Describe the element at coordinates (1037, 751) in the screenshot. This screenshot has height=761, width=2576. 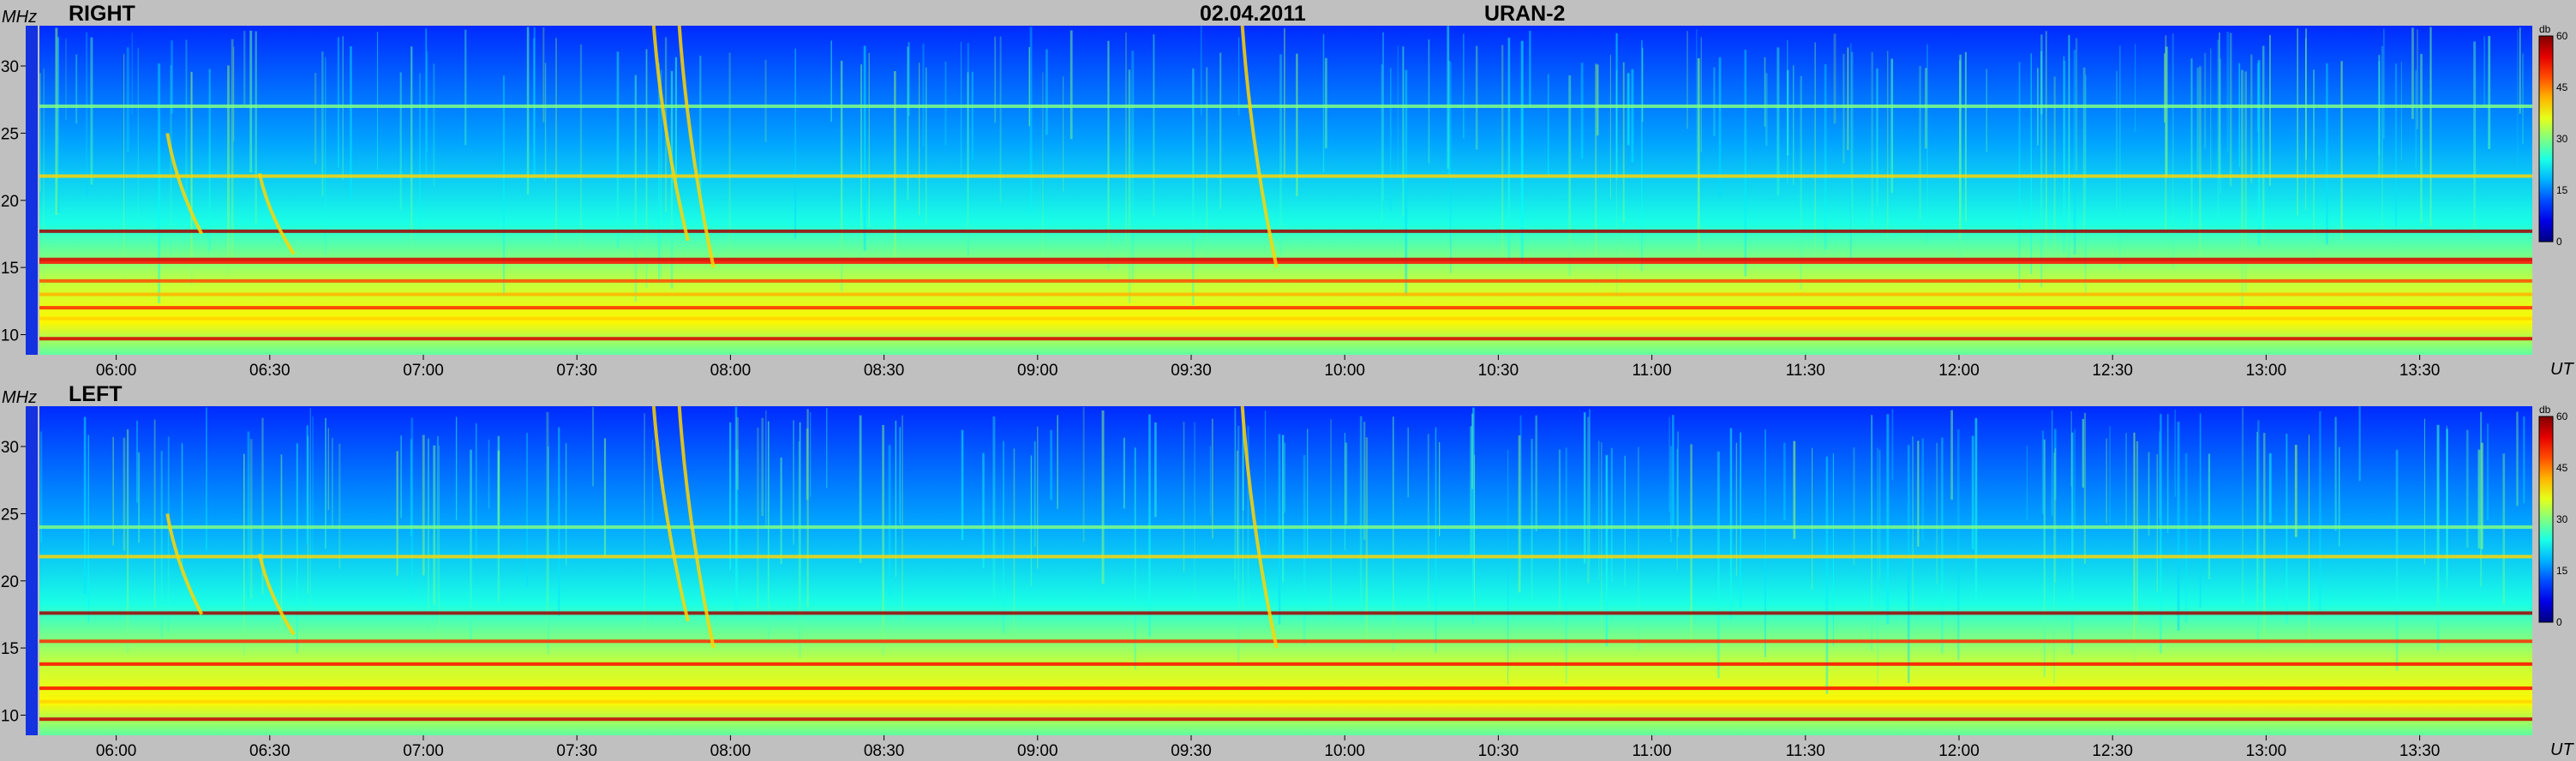
I see `x-tick-label: 09:00` at that location.